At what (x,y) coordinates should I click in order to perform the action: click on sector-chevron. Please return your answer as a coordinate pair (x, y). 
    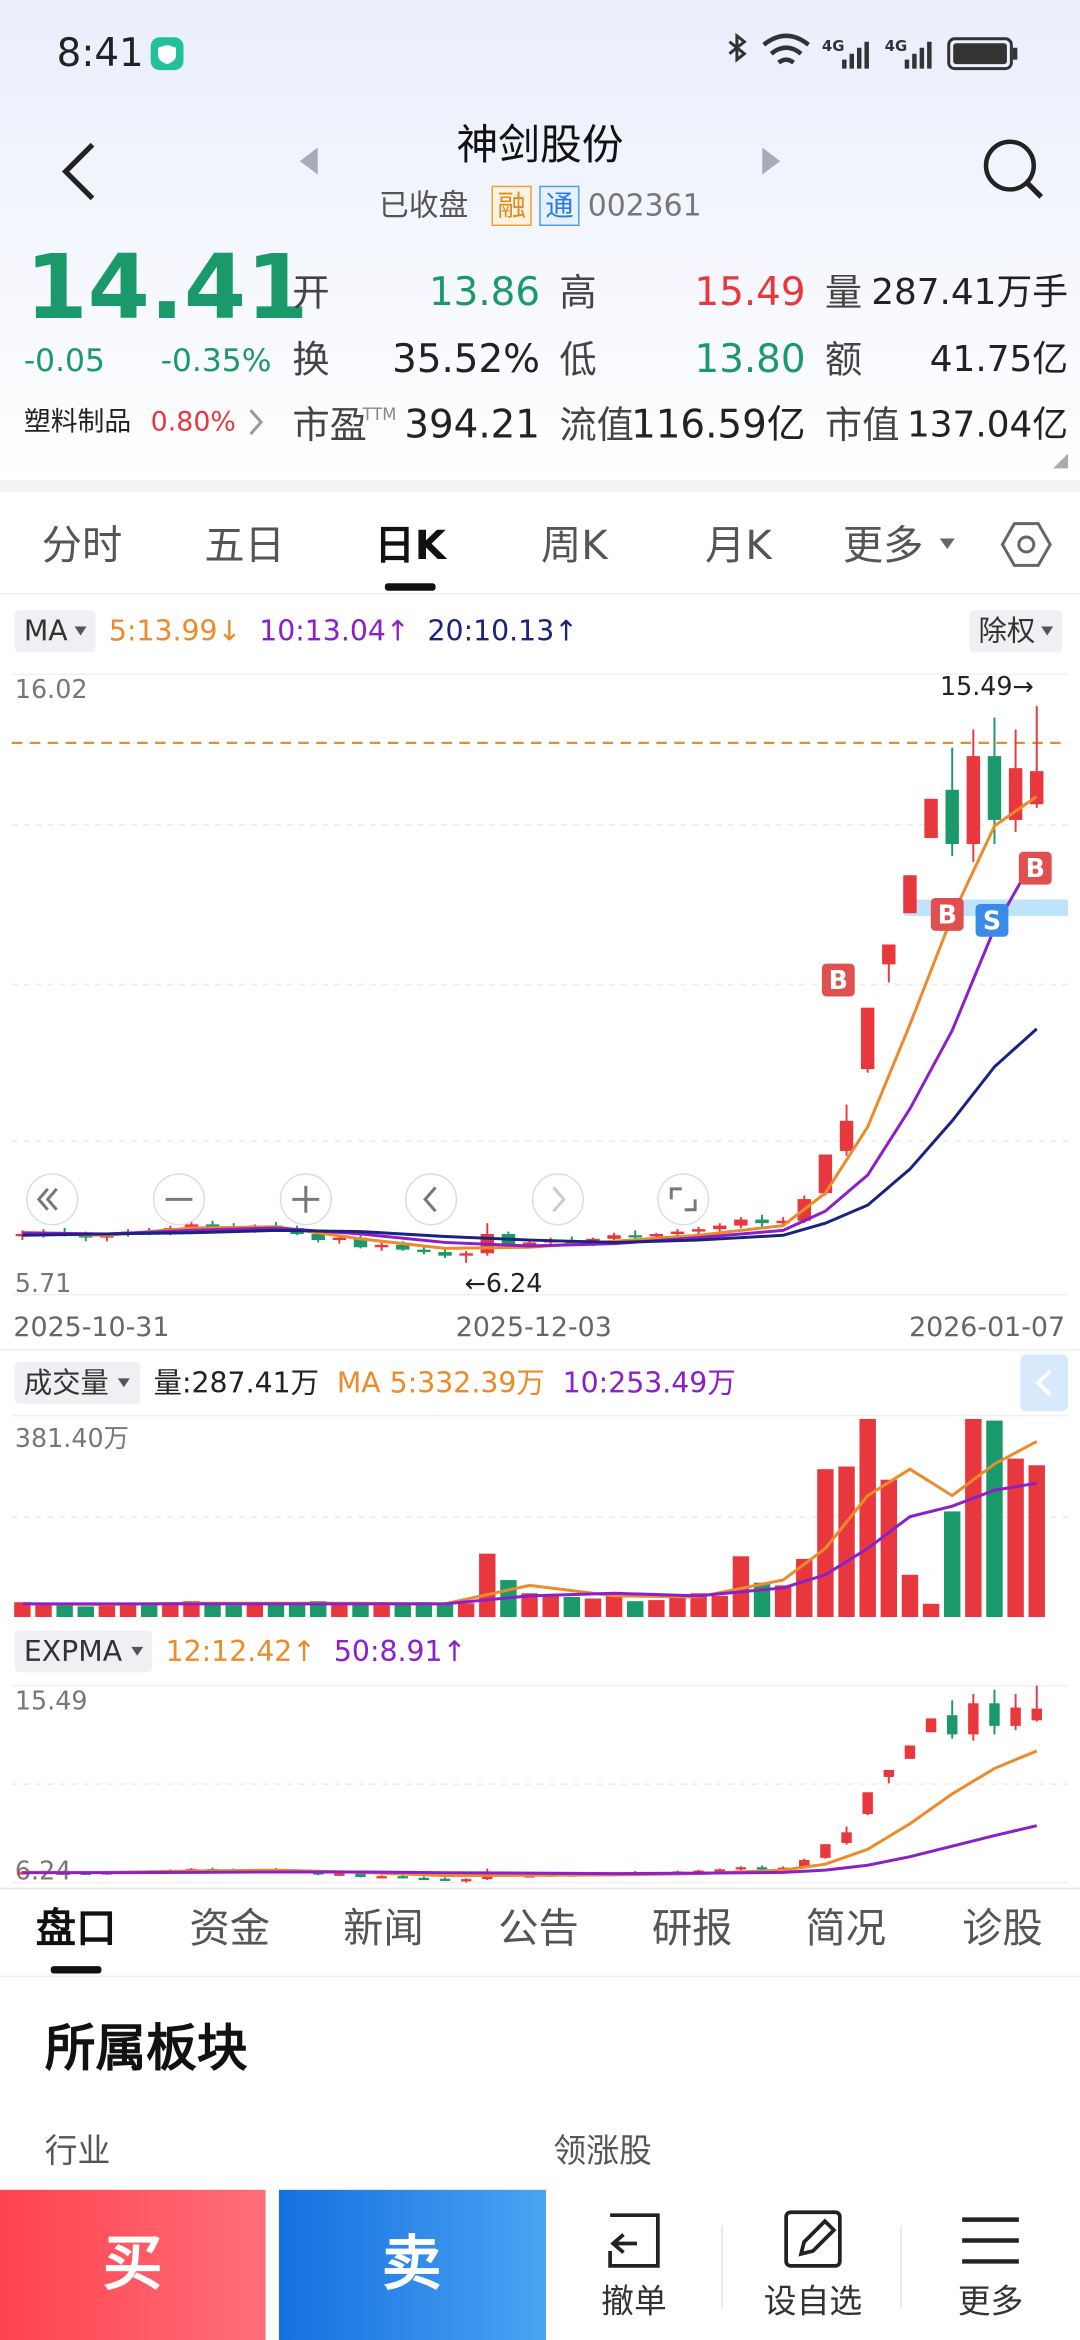
    Looking at the image, I should click on (256, 422).